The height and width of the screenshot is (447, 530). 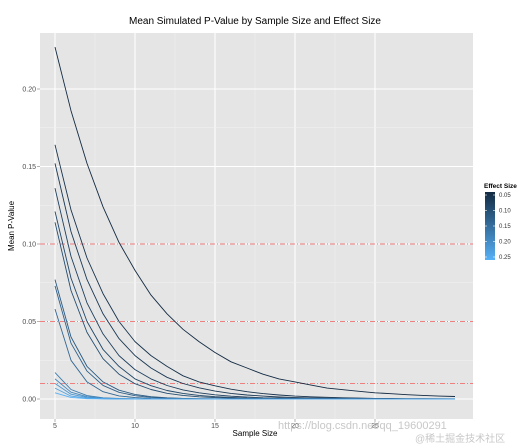 I want to click on x-tick-label: 20, so click(x=295, y=426).